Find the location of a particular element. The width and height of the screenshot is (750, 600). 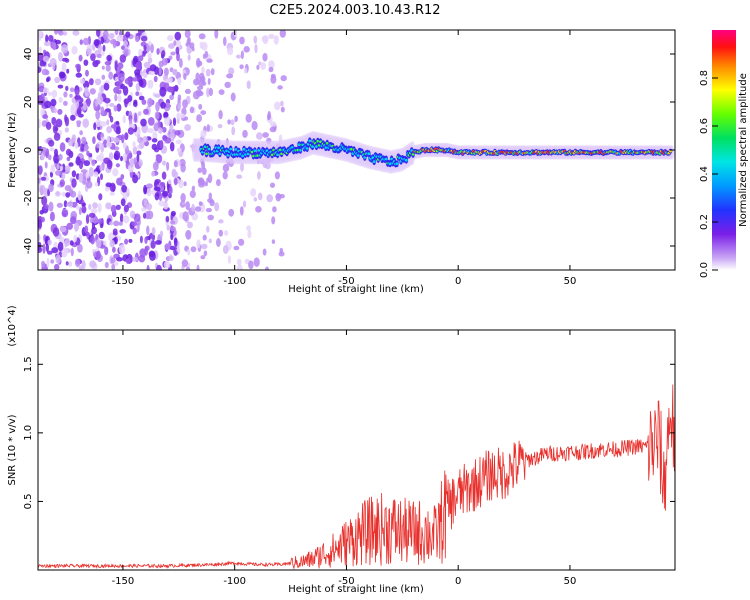

colorbar-tick-label: 0.2 is located at coordinates (704, 222).